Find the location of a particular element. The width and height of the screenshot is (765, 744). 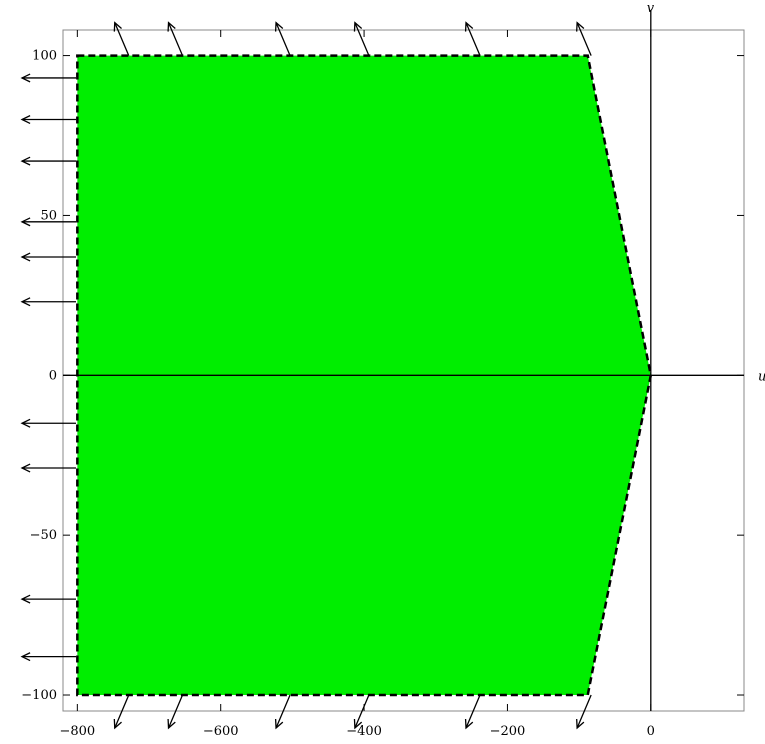

y-tick-label: −100 is located at coordinates (39, 695).